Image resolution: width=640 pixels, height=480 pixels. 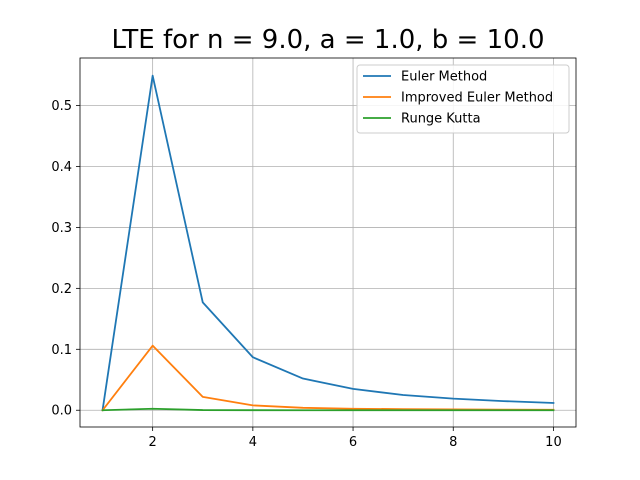 What do you see at coordinates (153, 442) in the screenshot?
I see `x-tick-label: 2` at bounding box center [153, 442].